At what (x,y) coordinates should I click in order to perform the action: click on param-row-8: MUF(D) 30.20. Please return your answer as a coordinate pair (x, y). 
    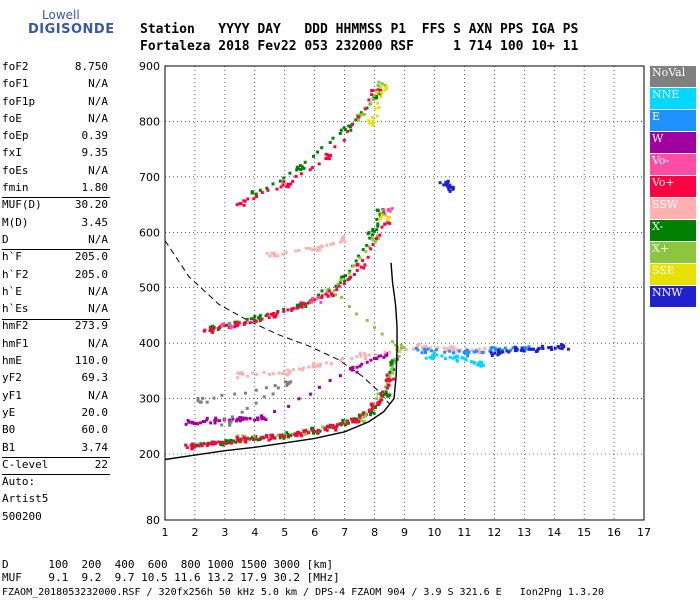
    Looking at the image, I should click on (55, 204).